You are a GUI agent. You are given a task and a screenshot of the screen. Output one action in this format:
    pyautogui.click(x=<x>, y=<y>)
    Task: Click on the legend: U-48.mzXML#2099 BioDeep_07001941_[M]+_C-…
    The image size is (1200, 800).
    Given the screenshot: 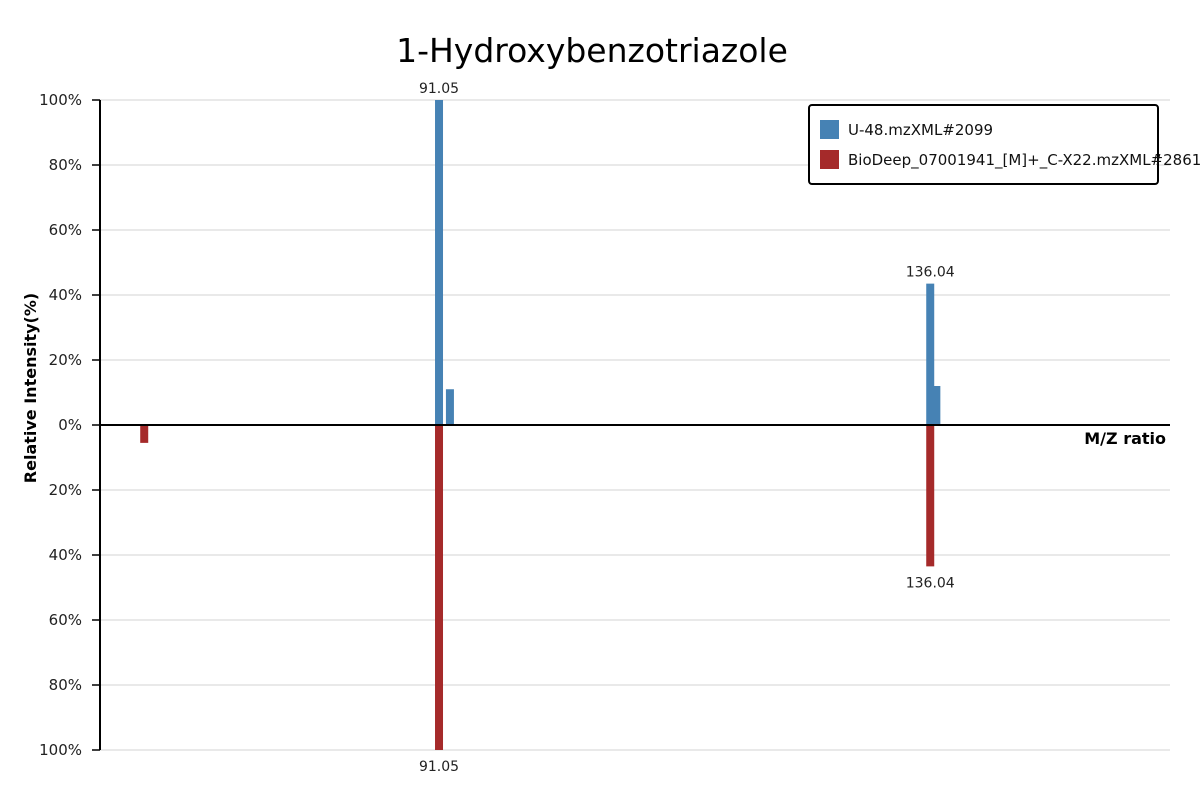 What is the action you would take?
    pyautogui.click(x=1004, y=144)
    